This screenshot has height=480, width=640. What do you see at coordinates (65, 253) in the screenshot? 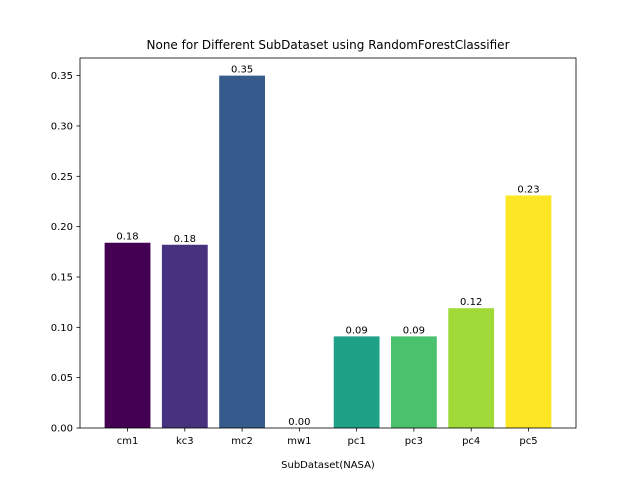
I see `y-axis: 0.00 0.05 0.10 0.15 0.20 0.25 0.30 0.35` at bounding box center [65, 253].